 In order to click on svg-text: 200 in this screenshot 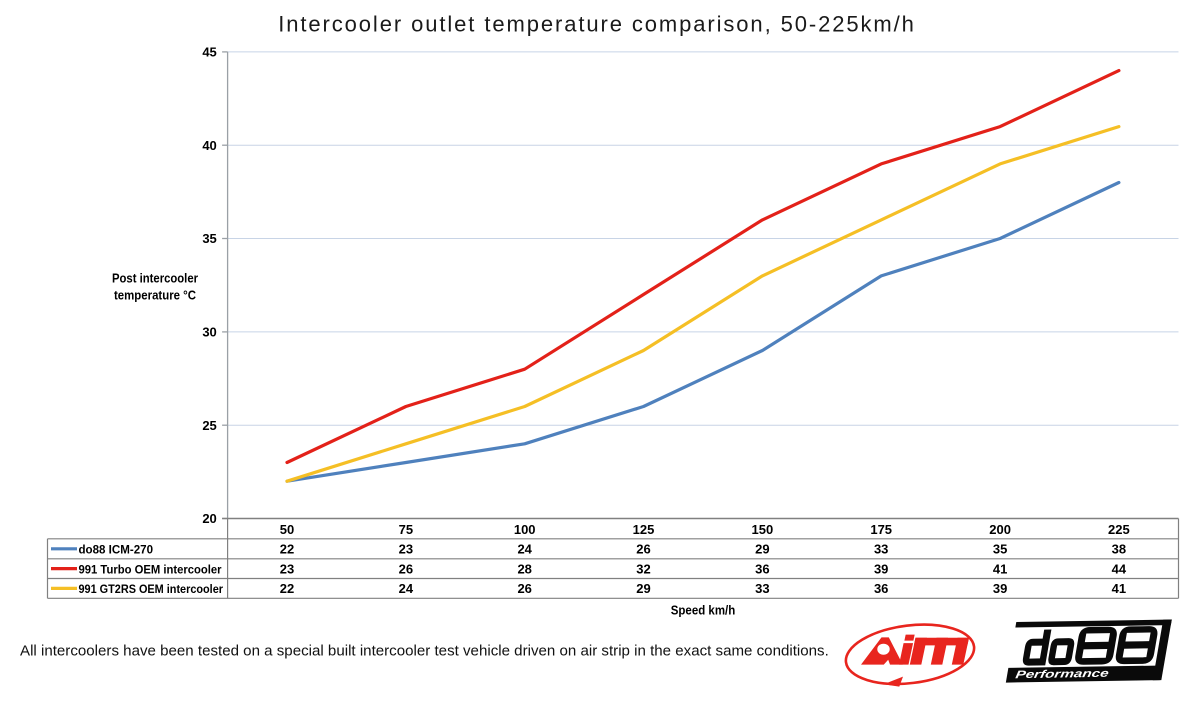, I will do `click(1000, 529)`.